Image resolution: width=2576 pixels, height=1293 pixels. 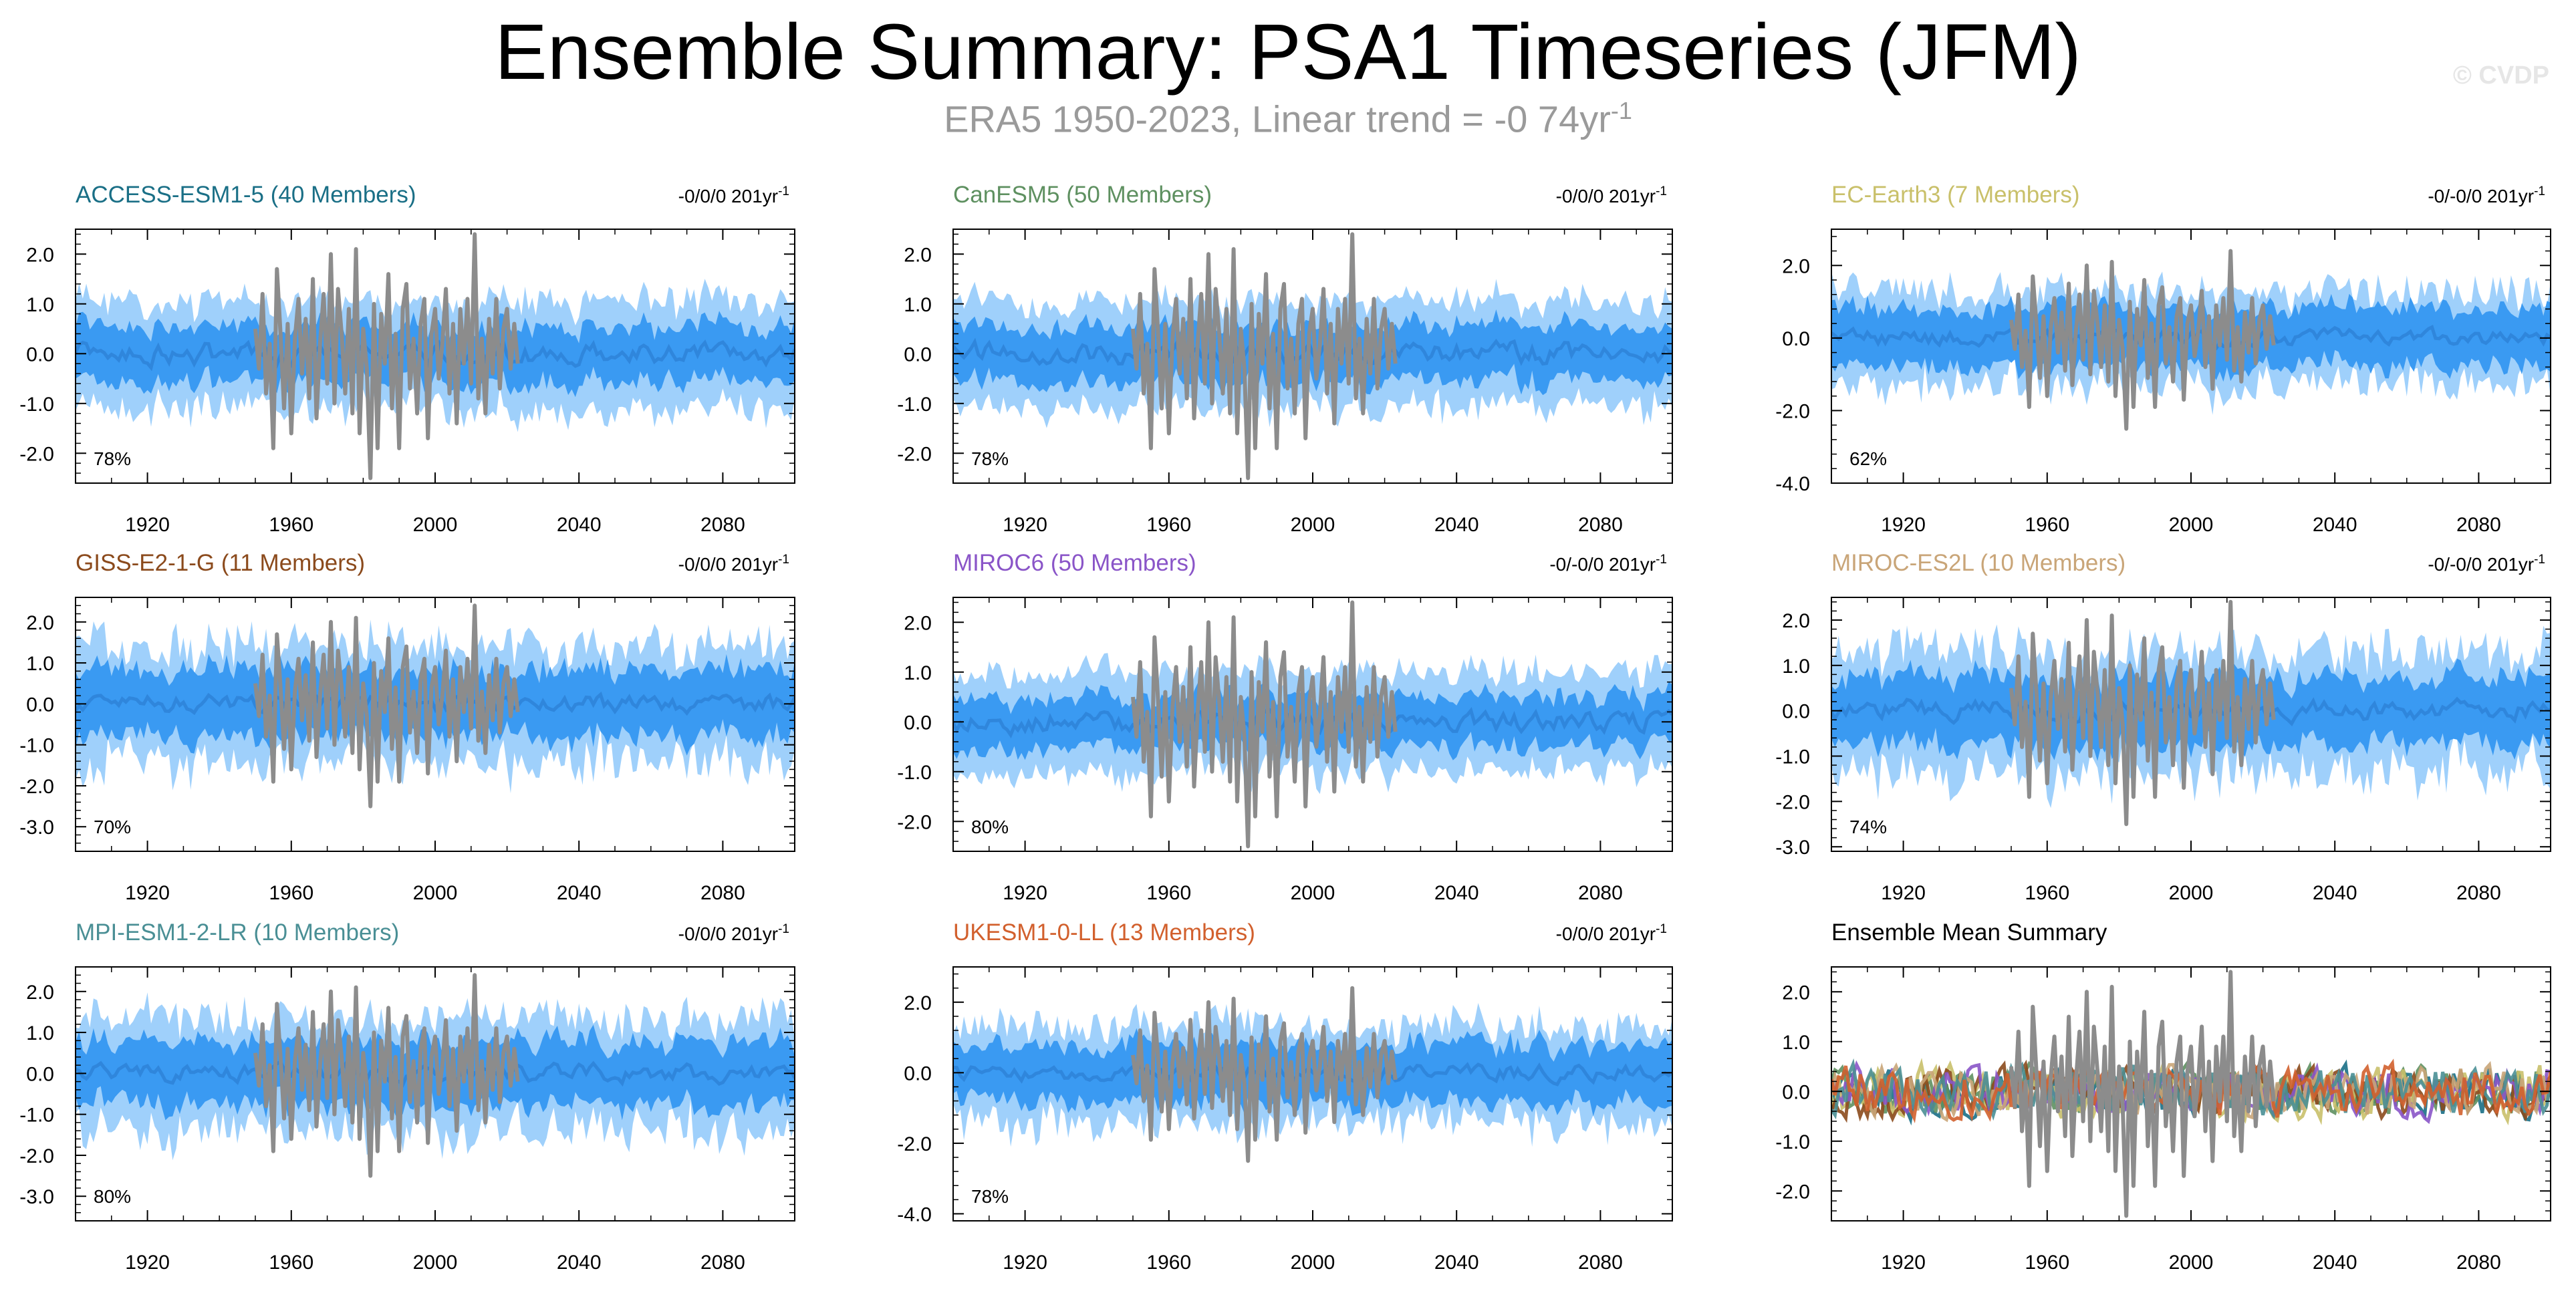 What do you see at coordinates (1288, 52) in the screenshot?
I see `figure-title: Ensemble Summary: PSA1 Timeseries (JFM)` at bounding box center [1288, 52].